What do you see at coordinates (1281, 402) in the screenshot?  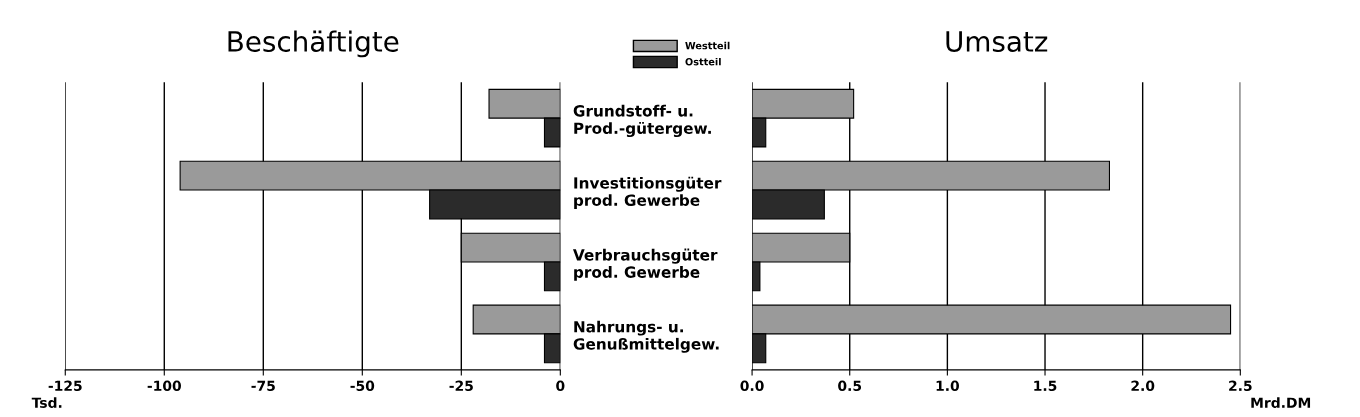 I see `x-axis-title: Mrd.DM` at bounding box center [1281, 402].